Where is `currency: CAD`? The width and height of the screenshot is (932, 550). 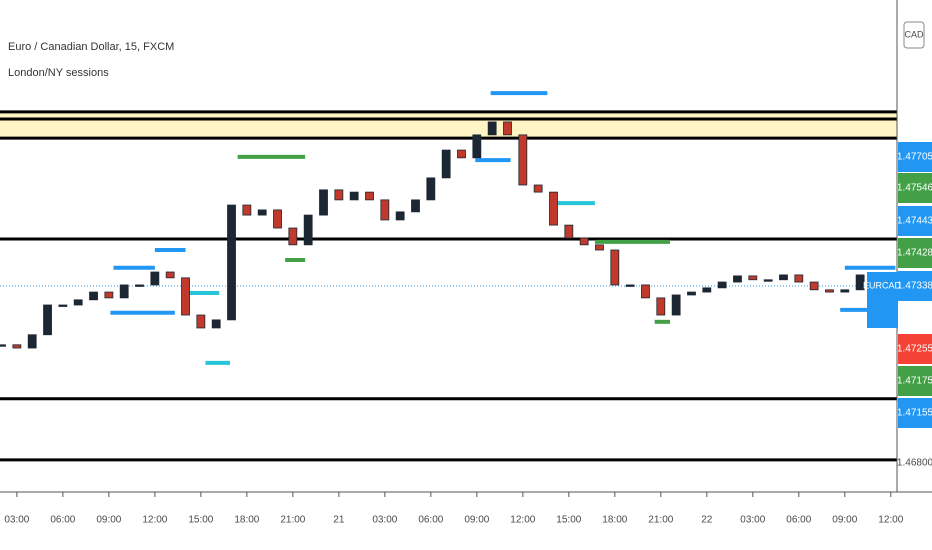
currency: CAD is located at coordinates (914, 34).